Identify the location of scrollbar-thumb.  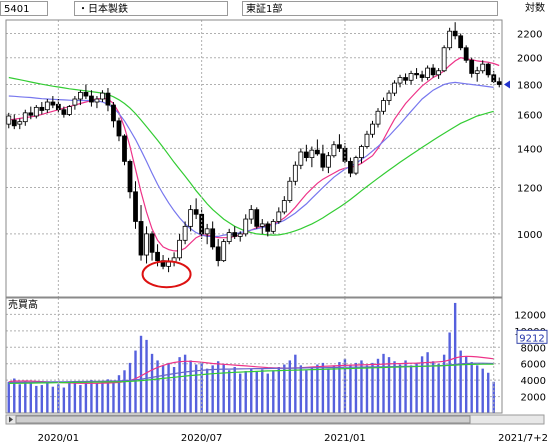
(243, 419).